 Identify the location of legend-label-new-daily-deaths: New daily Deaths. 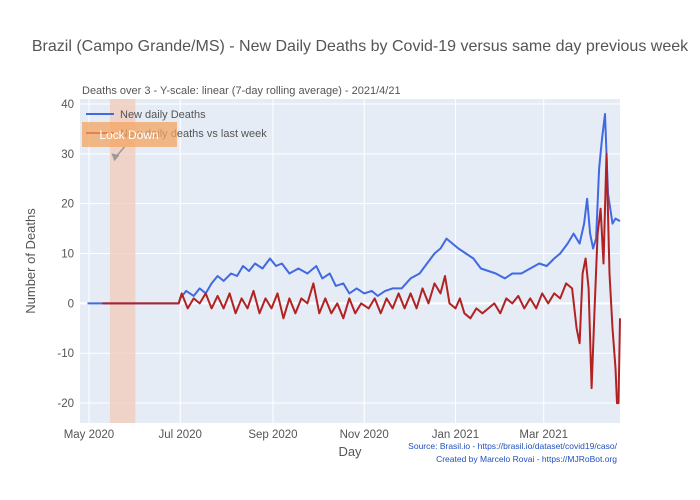
(163, 115).